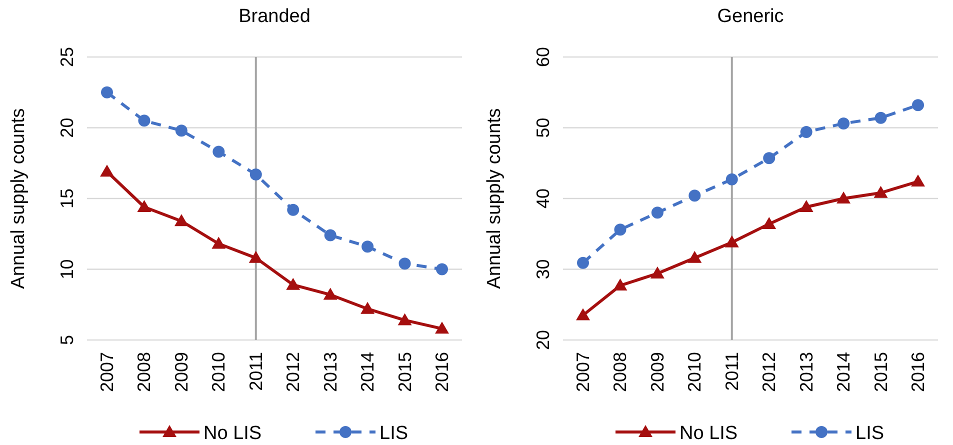 This screenshot has height=445, width=953. I want to click on chart-title: Branded, so click(274, 16).